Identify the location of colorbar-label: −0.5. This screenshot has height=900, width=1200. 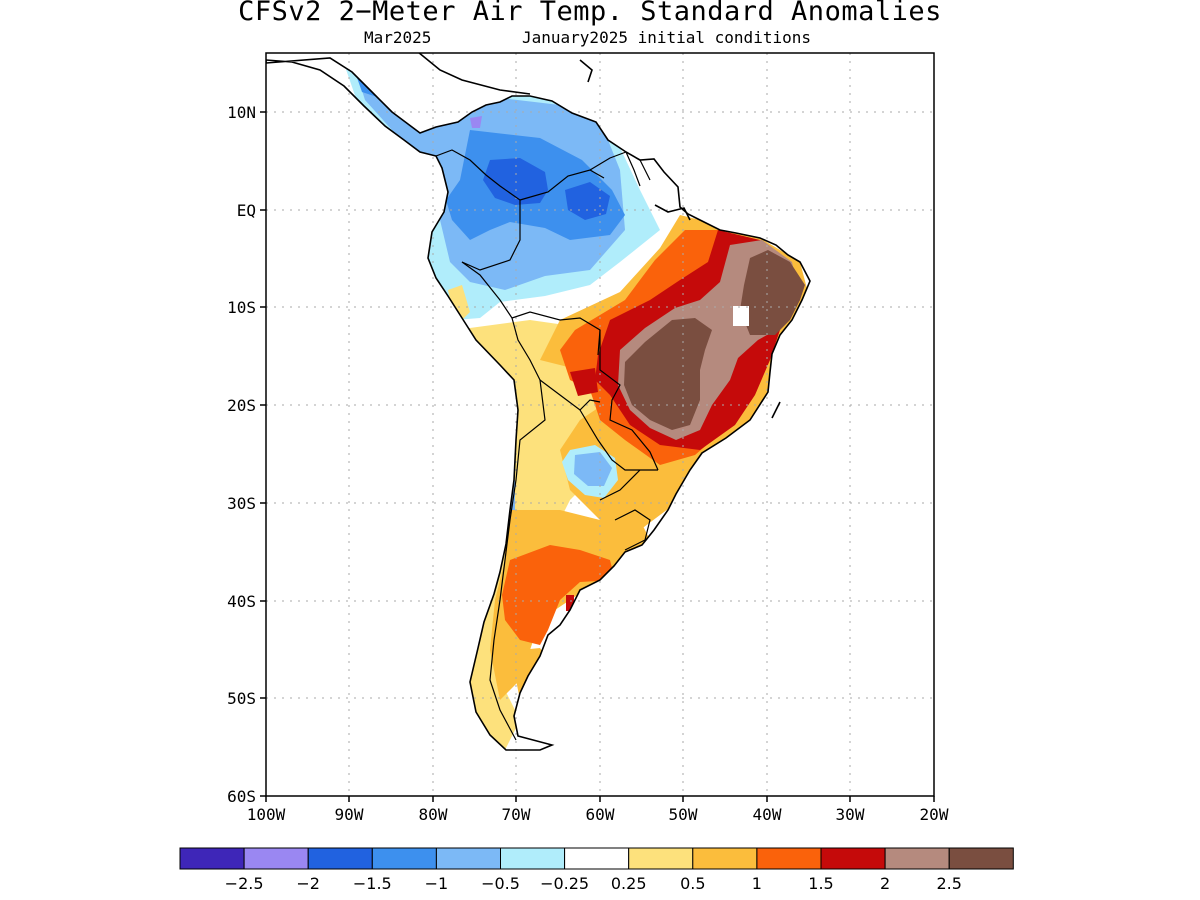
(500, 883).